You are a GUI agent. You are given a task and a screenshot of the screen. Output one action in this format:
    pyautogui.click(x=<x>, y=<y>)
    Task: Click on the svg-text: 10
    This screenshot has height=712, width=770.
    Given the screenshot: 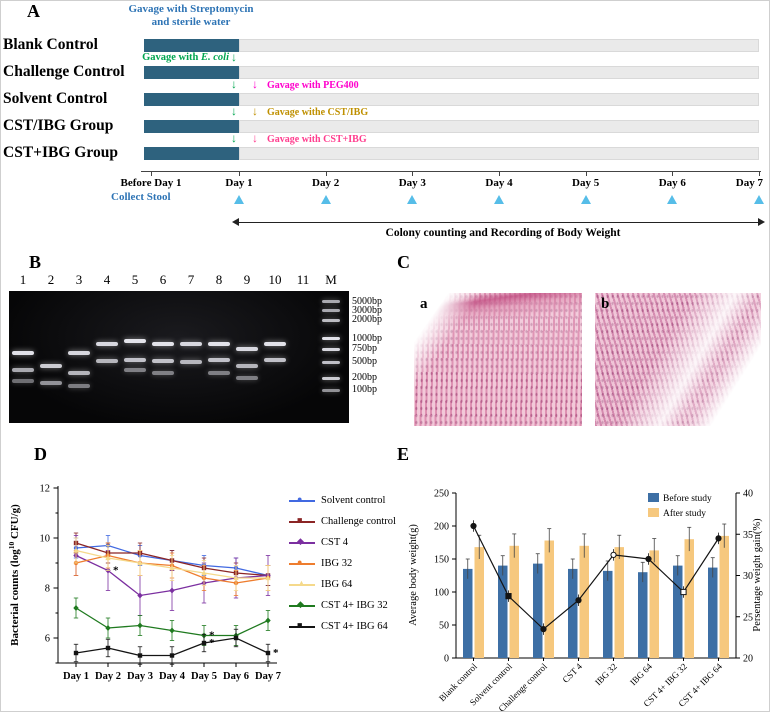 What is the action you would take?
    pyautogui.click(x=45, y=539)
    